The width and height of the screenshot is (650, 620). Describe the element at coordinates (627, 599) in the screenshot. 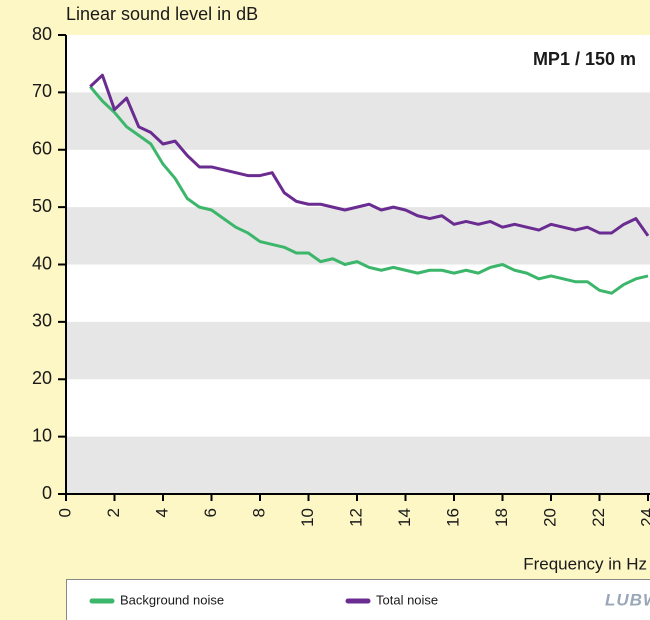

I see `logo: LUBW` at that location.